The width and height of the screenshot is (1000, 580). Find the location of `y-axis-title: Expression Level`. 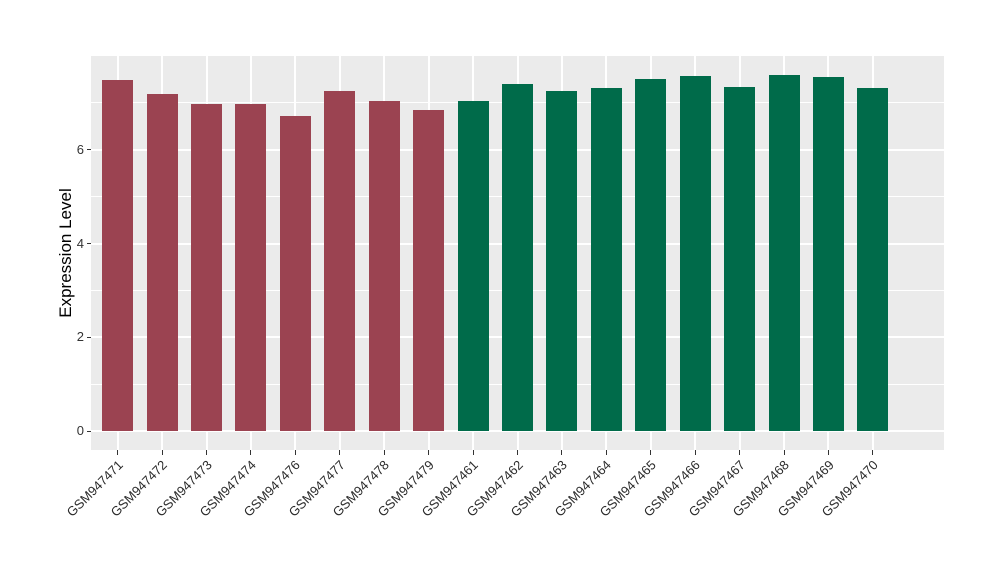

y-axis-title: Expression Level is located at coordinates (65, 253).